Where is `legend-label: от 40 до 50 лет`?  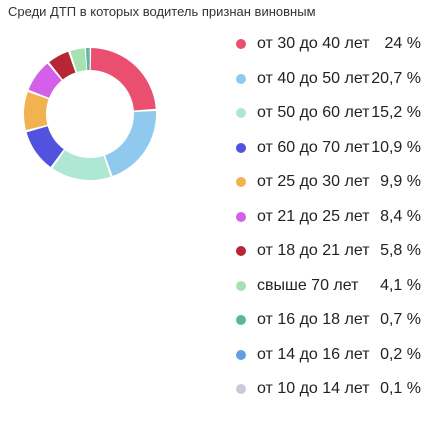 legend-label: от 40 до 50 лет is located at coordinates (313, 78).